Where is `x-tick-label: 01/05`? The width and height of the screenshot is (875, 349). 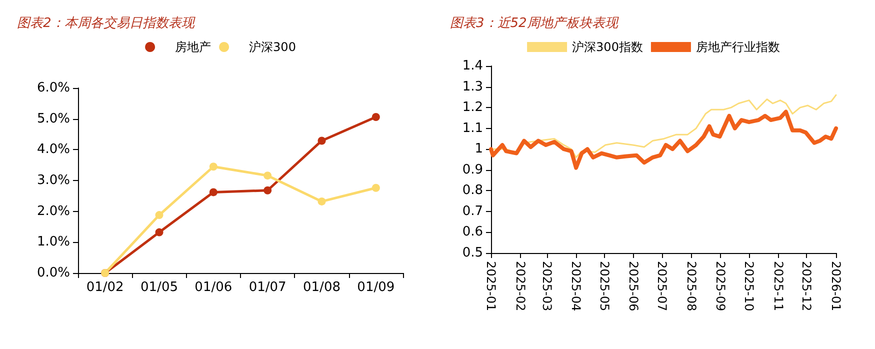
x-tick-label: 01/05 is located at coordinates (159, 287).